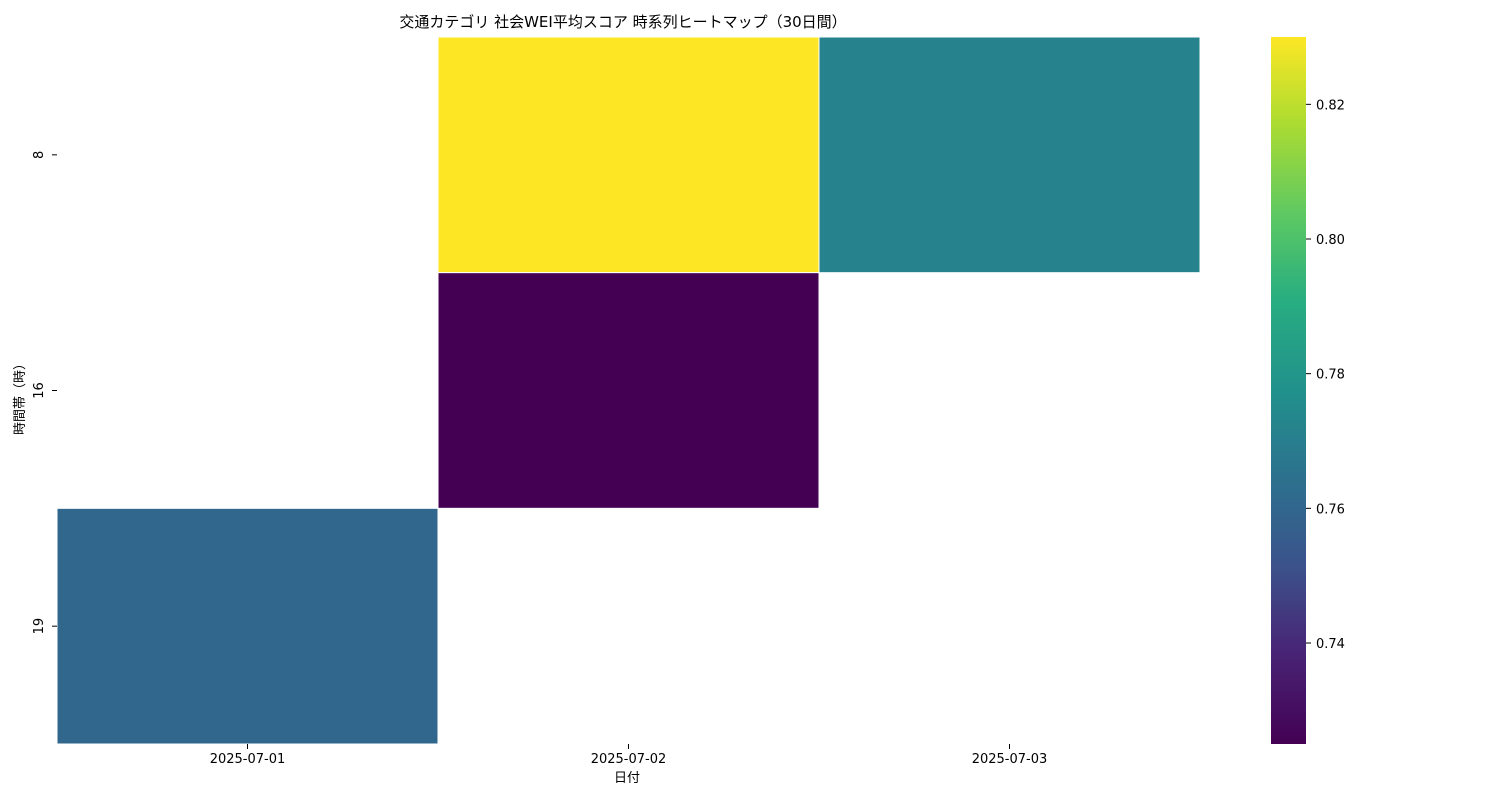  Describe the element at coordinates (1330, 105) in the screenshot. I see `colorbar-tick-label: 0.82` at that location.